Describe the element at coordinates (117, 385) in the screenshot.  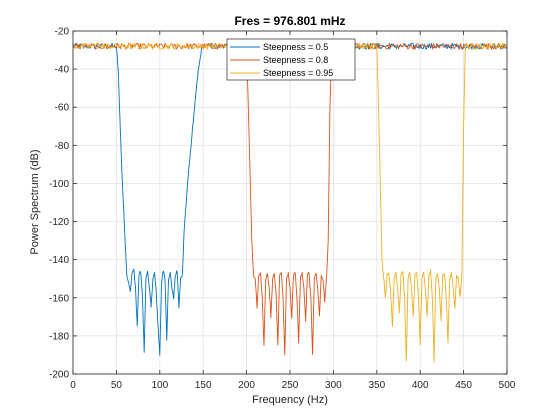
I see `x-tick-label: 50` at that location.